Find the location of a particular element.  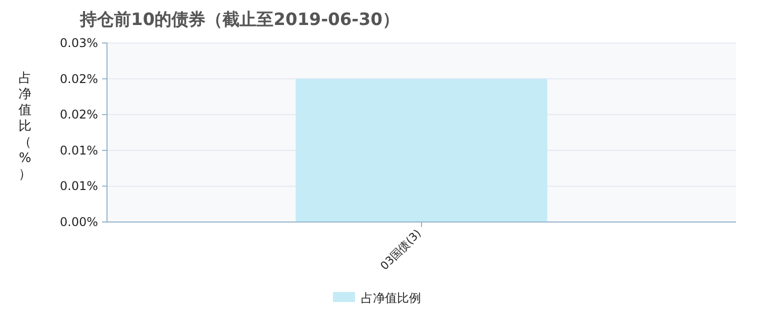

legend-label: 占净值比例 is located at coordinates (391, 298).